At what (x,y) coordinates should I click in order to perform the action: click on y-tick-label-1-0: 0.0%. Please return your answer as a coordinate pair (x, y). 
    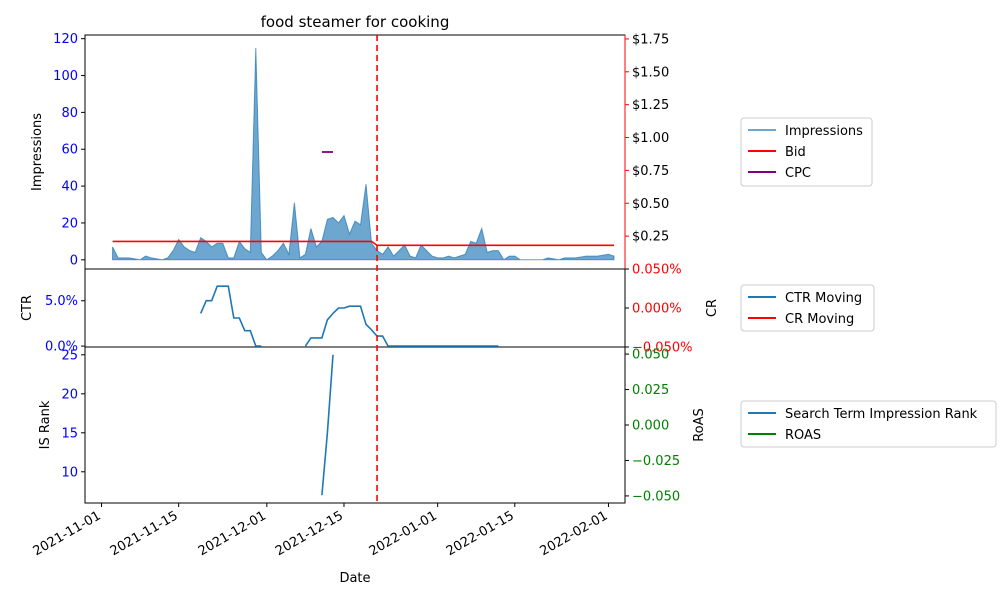
    Looking at the image, I should click on (61, 347).